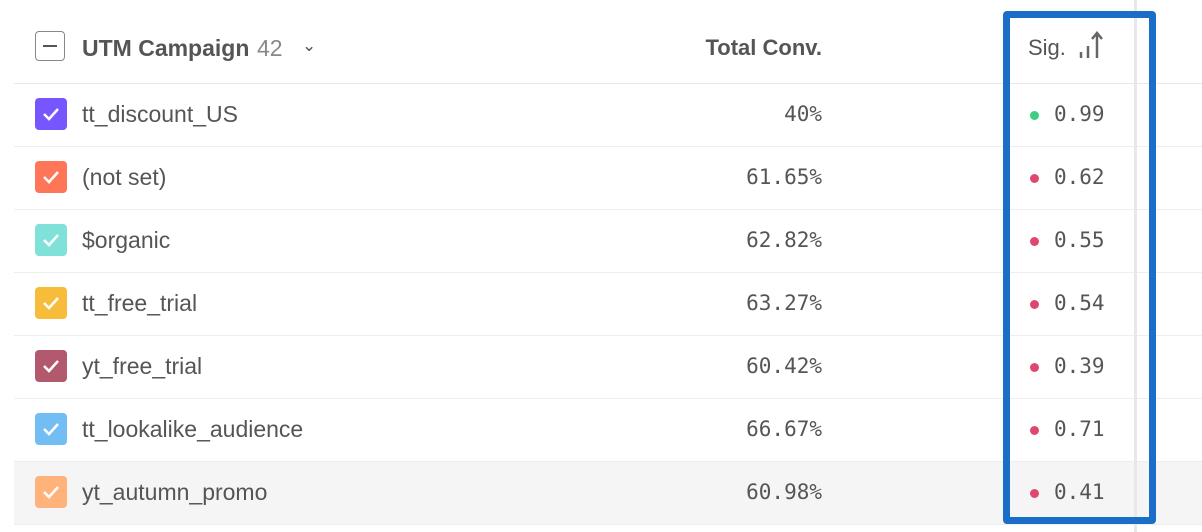  What do you see at coordinates (1079, 303) in the screenshot?
I see `significance-value: 0.54` at bounding box center [1079, 303].